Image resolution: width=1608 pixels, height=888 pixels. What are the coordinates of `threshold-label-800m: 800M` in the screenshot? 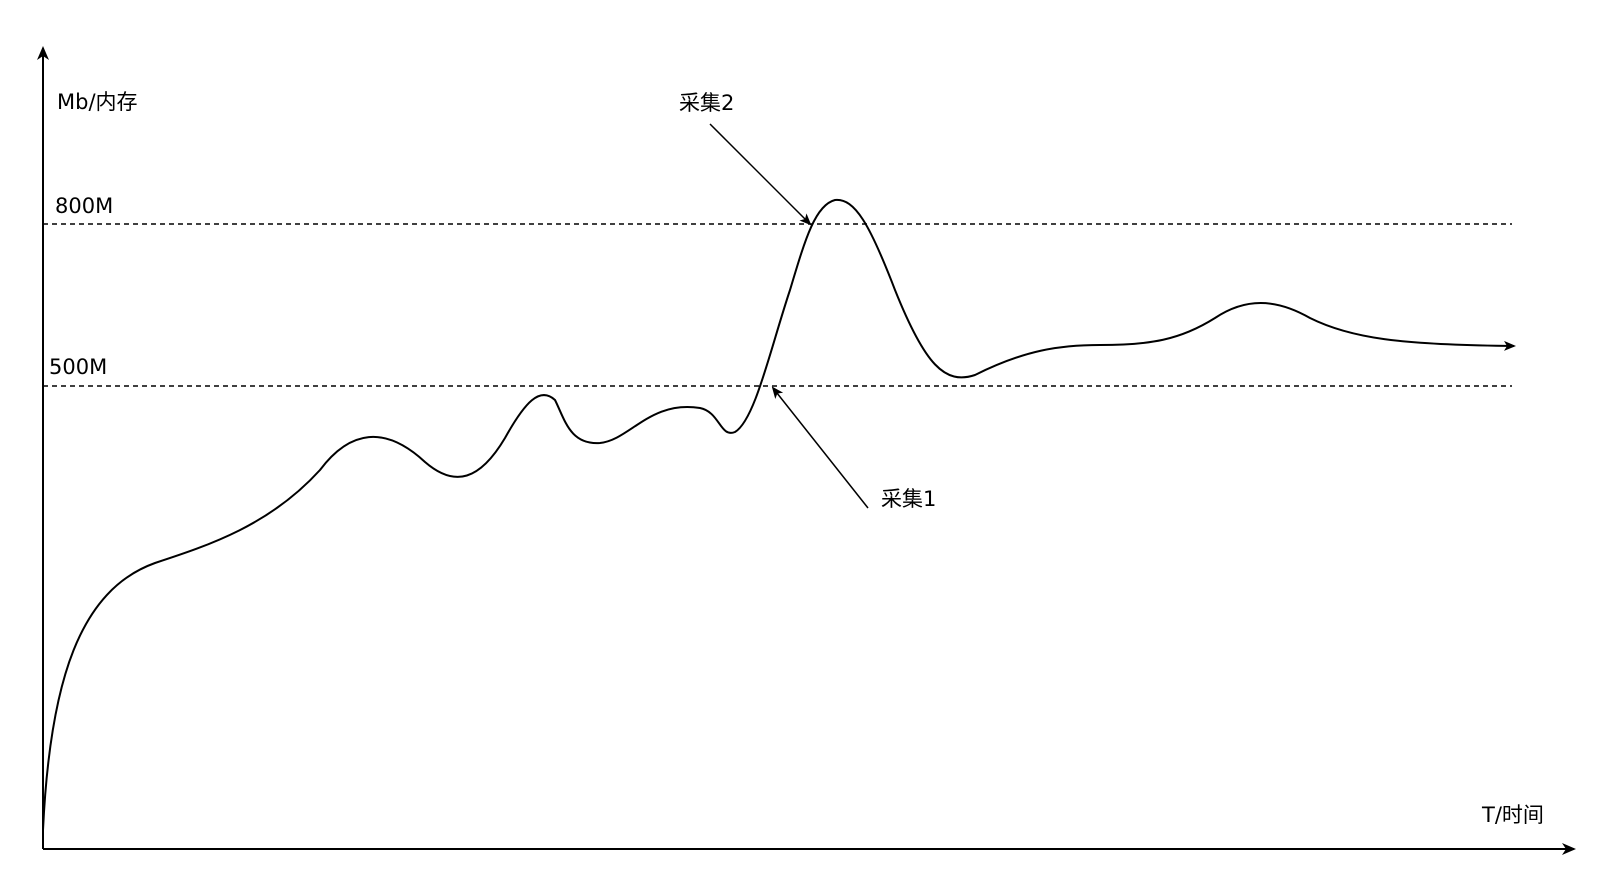 It's located at (84, 206).